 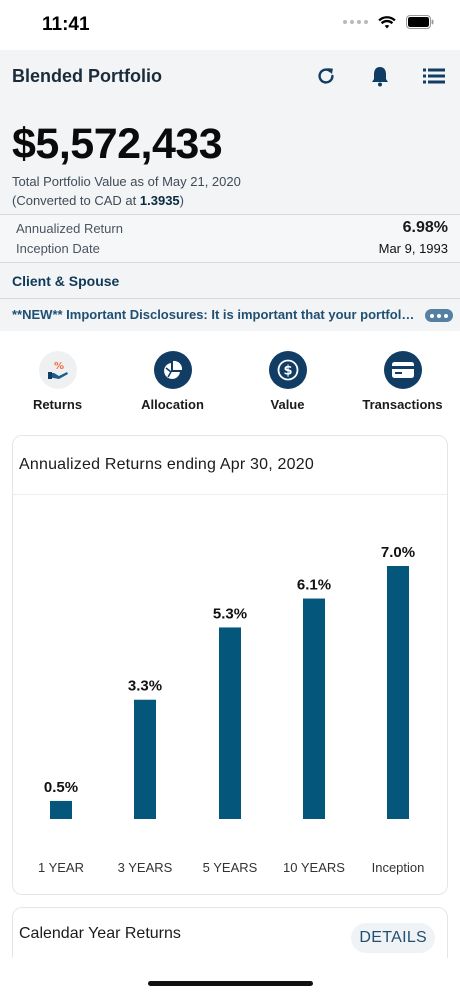 I want to click on conversion-note: (Converted to CAD at 1.3935), so click(x=230, y=200).